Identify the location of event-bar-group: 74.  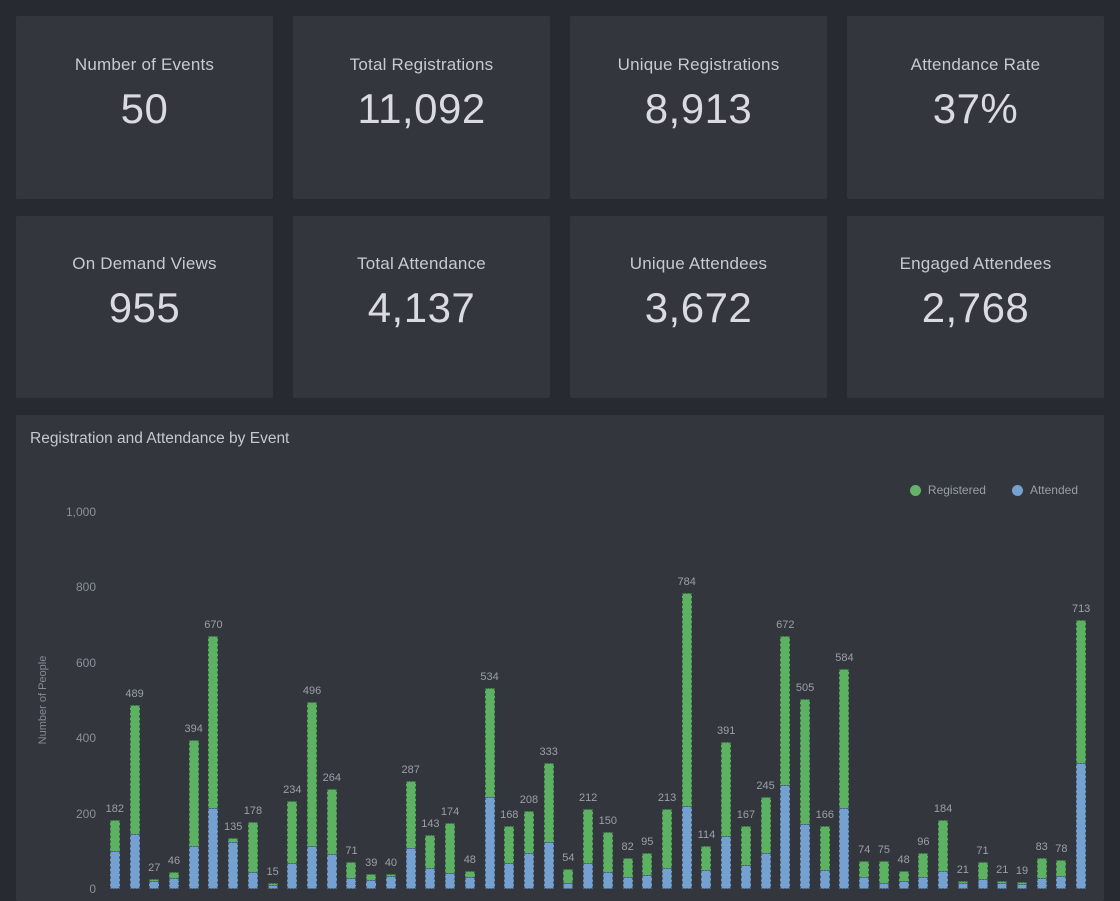
(864, 700).